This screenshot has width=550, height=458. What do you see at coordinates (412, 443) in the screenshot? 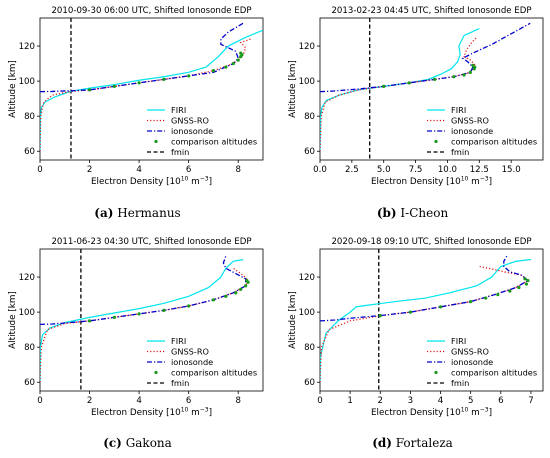
I see `caption-d: (d) Fortaleza` at bounding box center [412, 443].